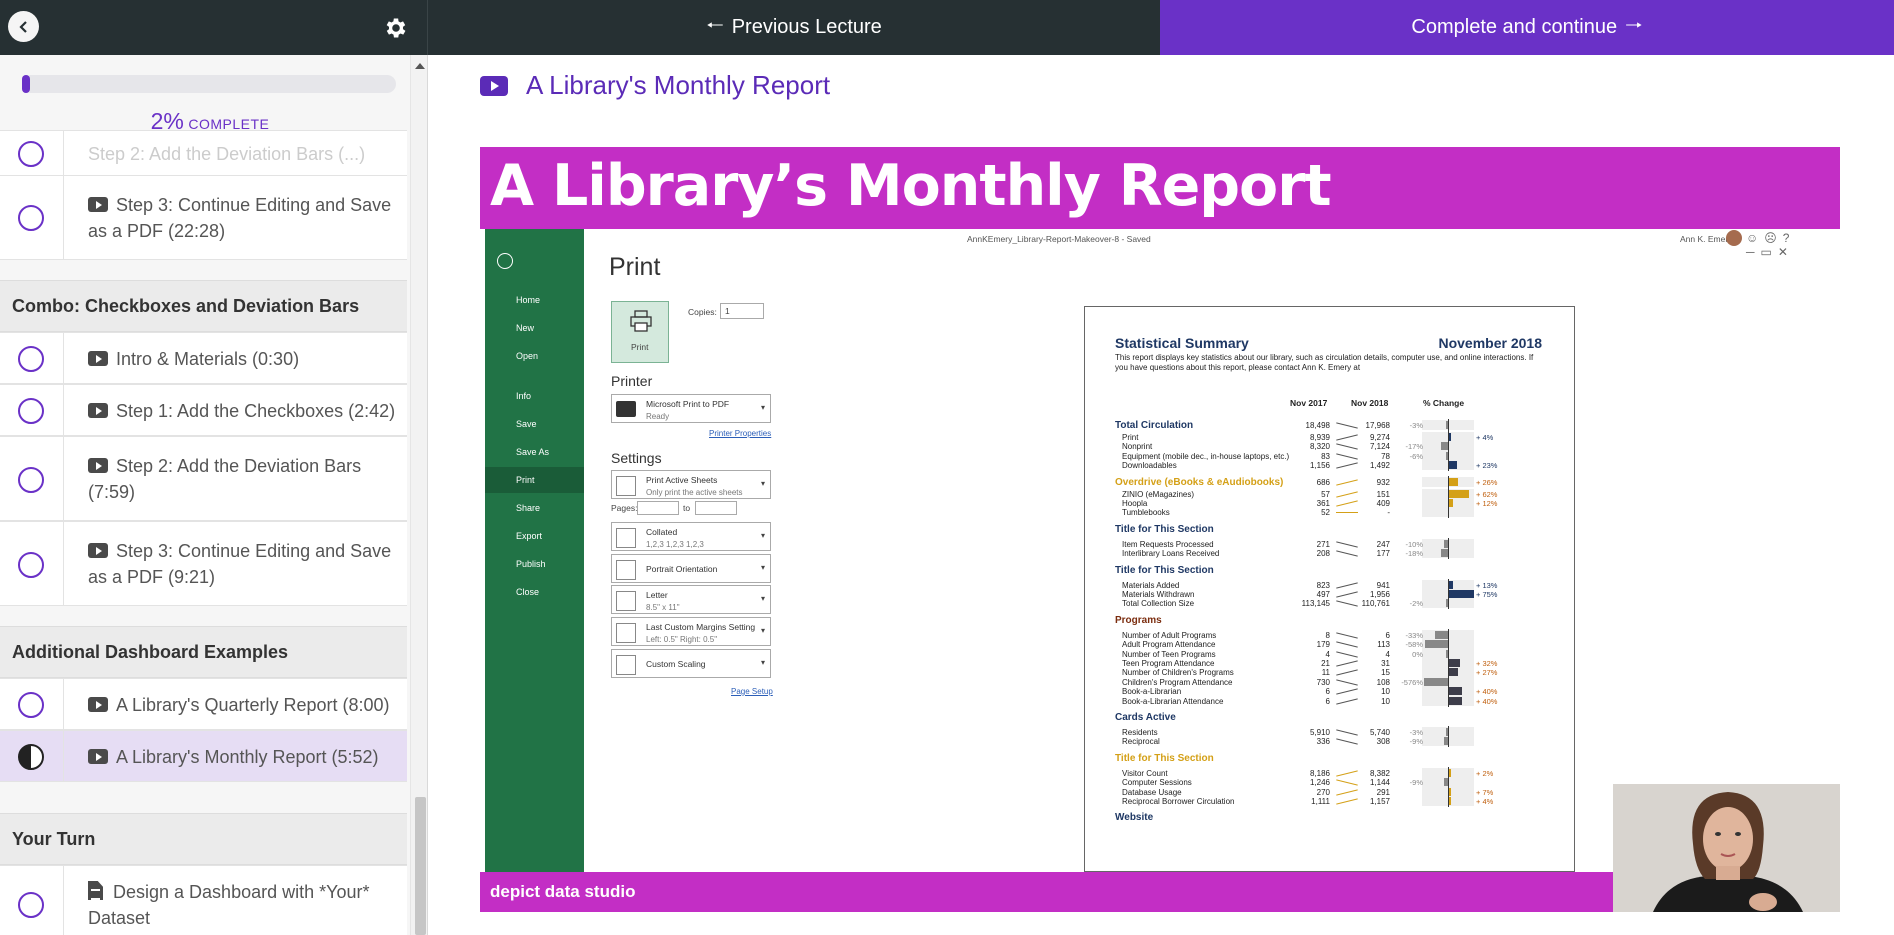 The width and height of the screenshot is (1894, 935). Describe the element at coordinates (1375, 604) in the screenshot. I see `report-value-nov2018: 110,761` at that location.